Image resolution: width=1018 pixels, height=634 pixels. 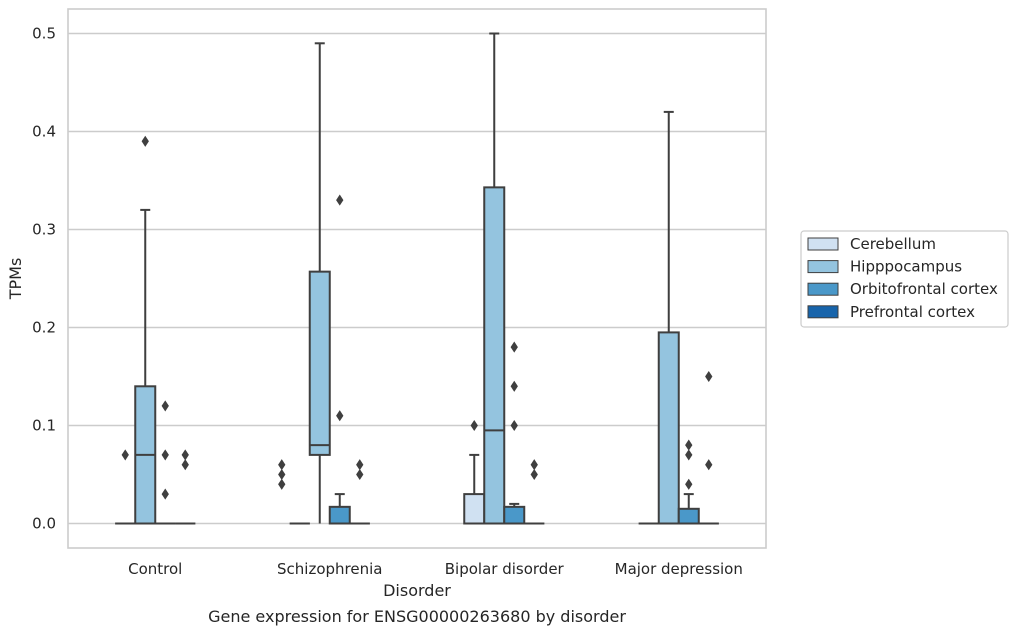 I want to click on x-axis-title: Disorder, so click(x=417, y=590).